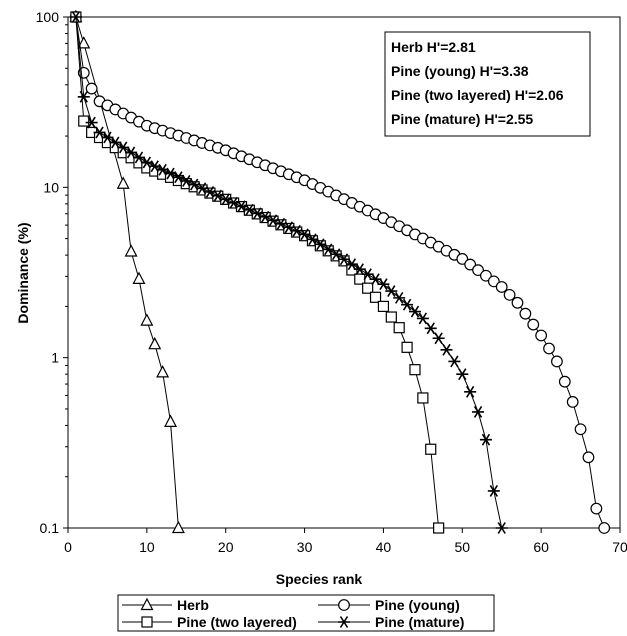  I want to click on x-tick-label: 40, so click(384, 547).